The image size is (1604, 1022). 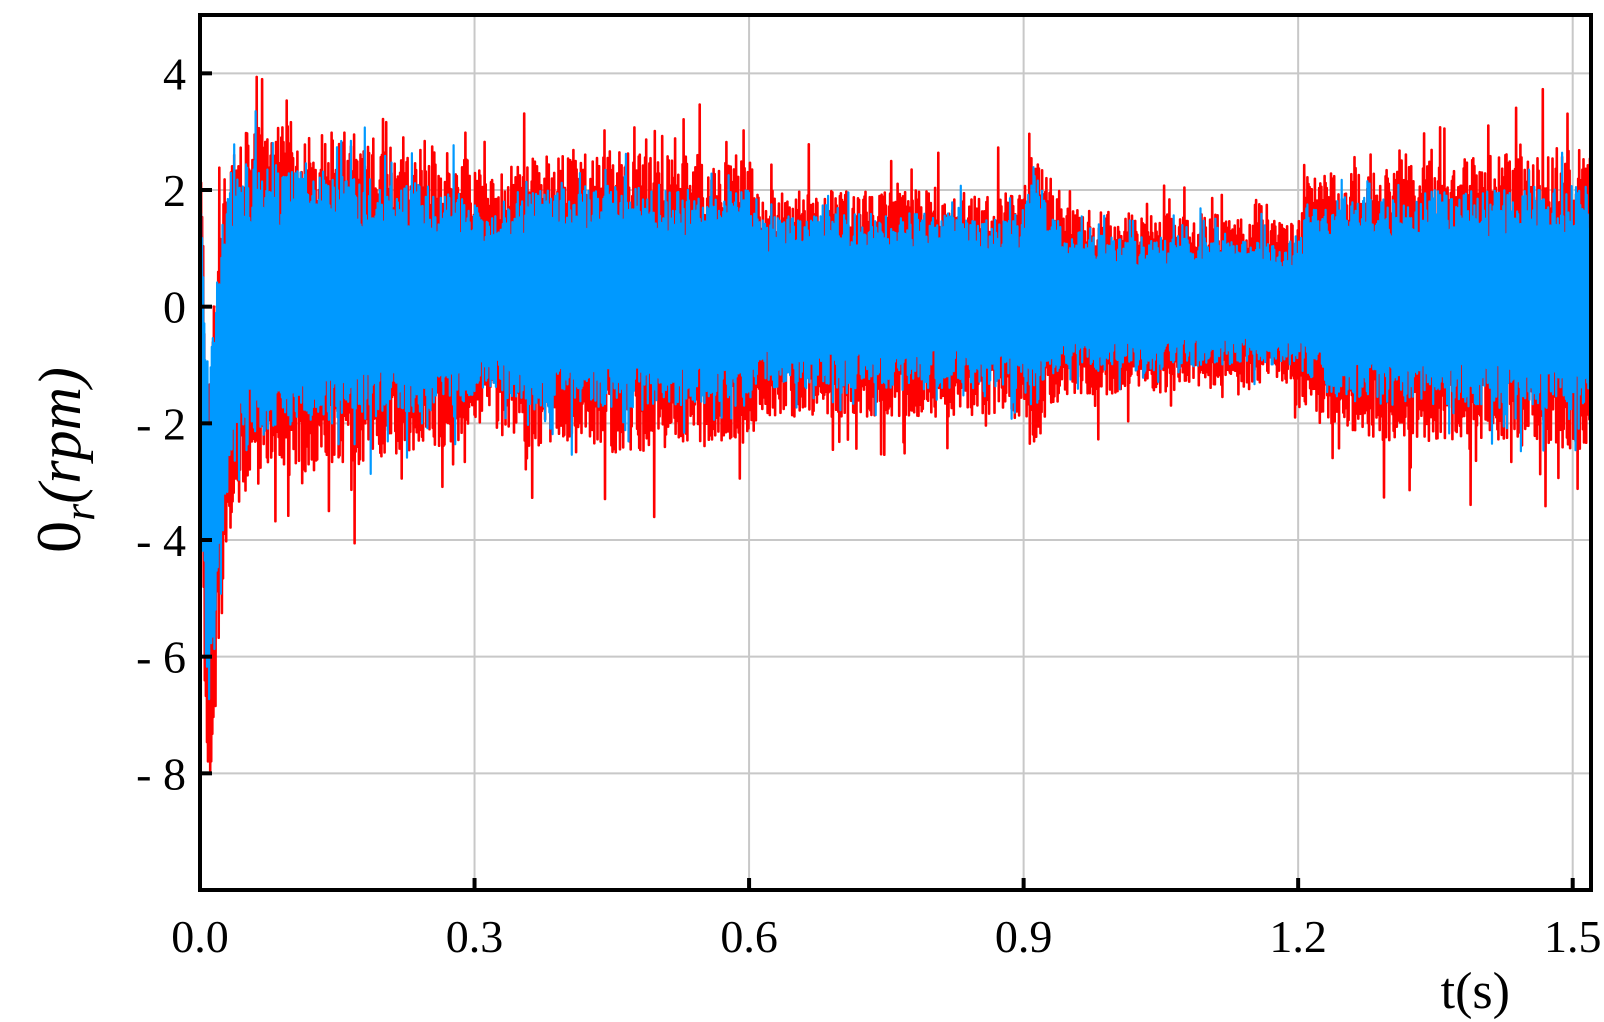 What do you see at coordinates (749, 936) in the screenshot?
I see `x-tick-label: 0.6` at bounding box center [749, 936].